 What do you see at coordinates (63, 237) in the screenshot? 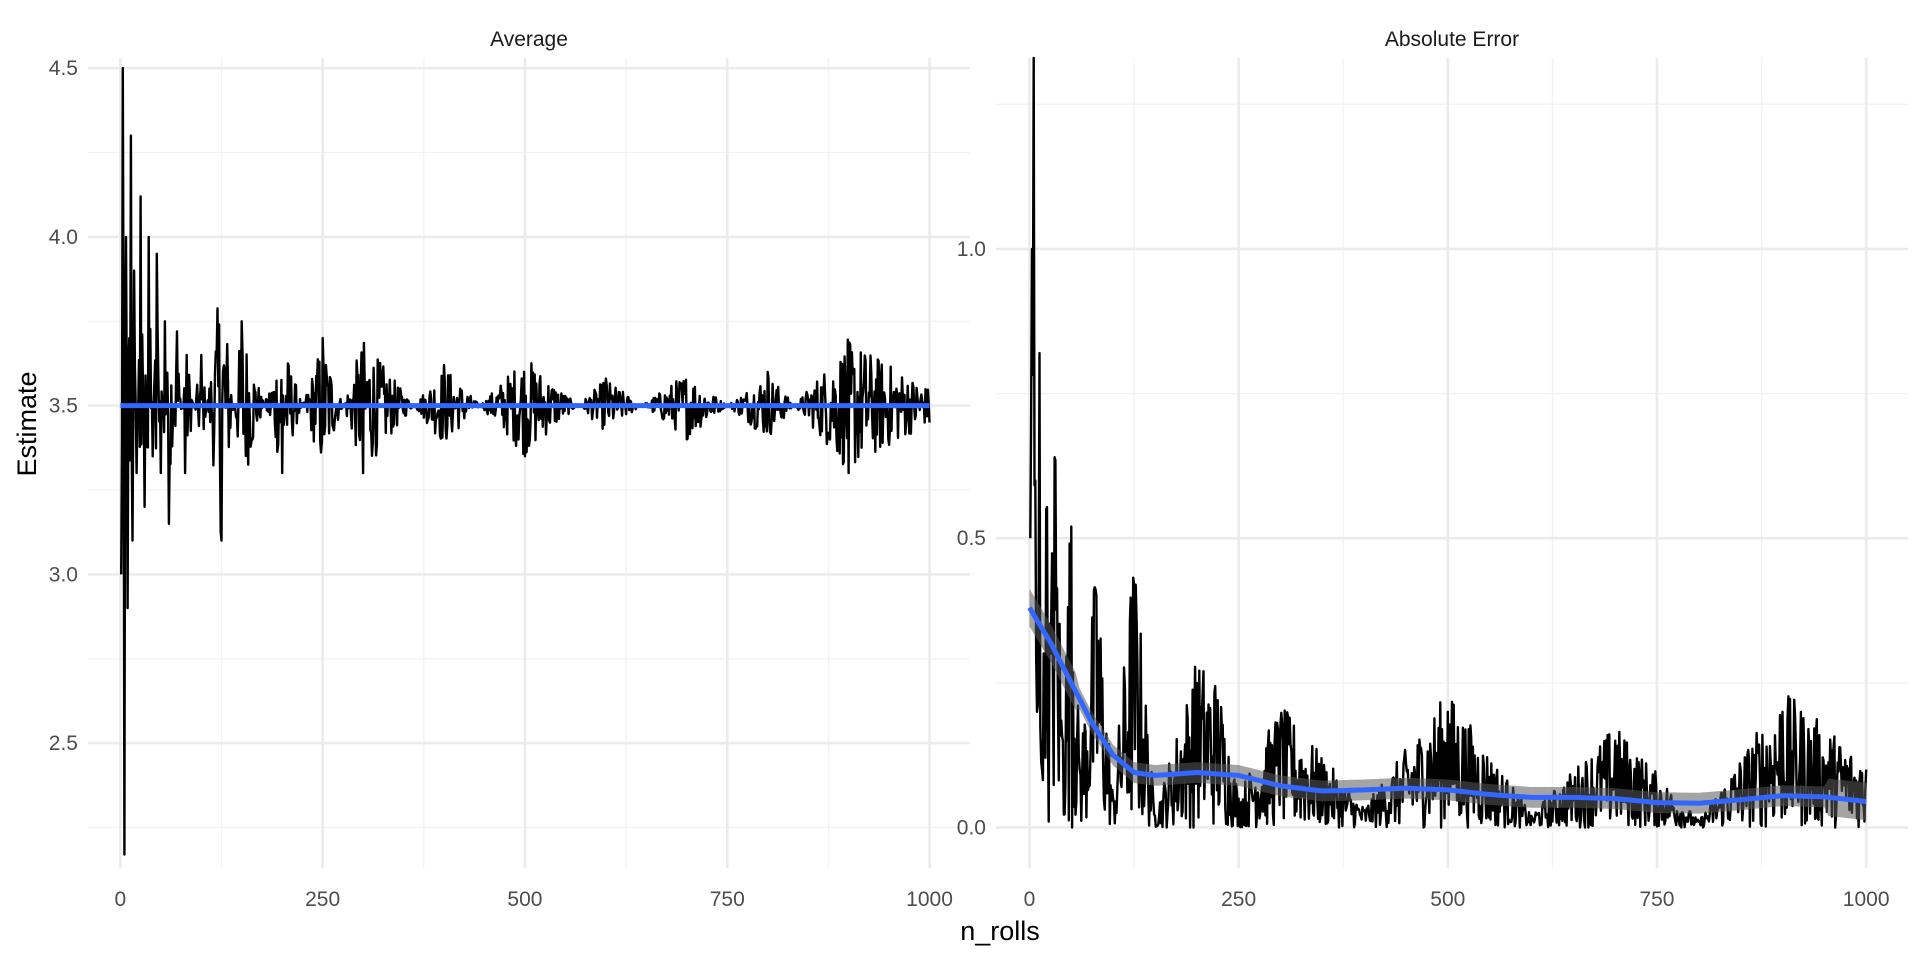
I see `y-tick-label: 4.0` at bounding box center [63, 237].